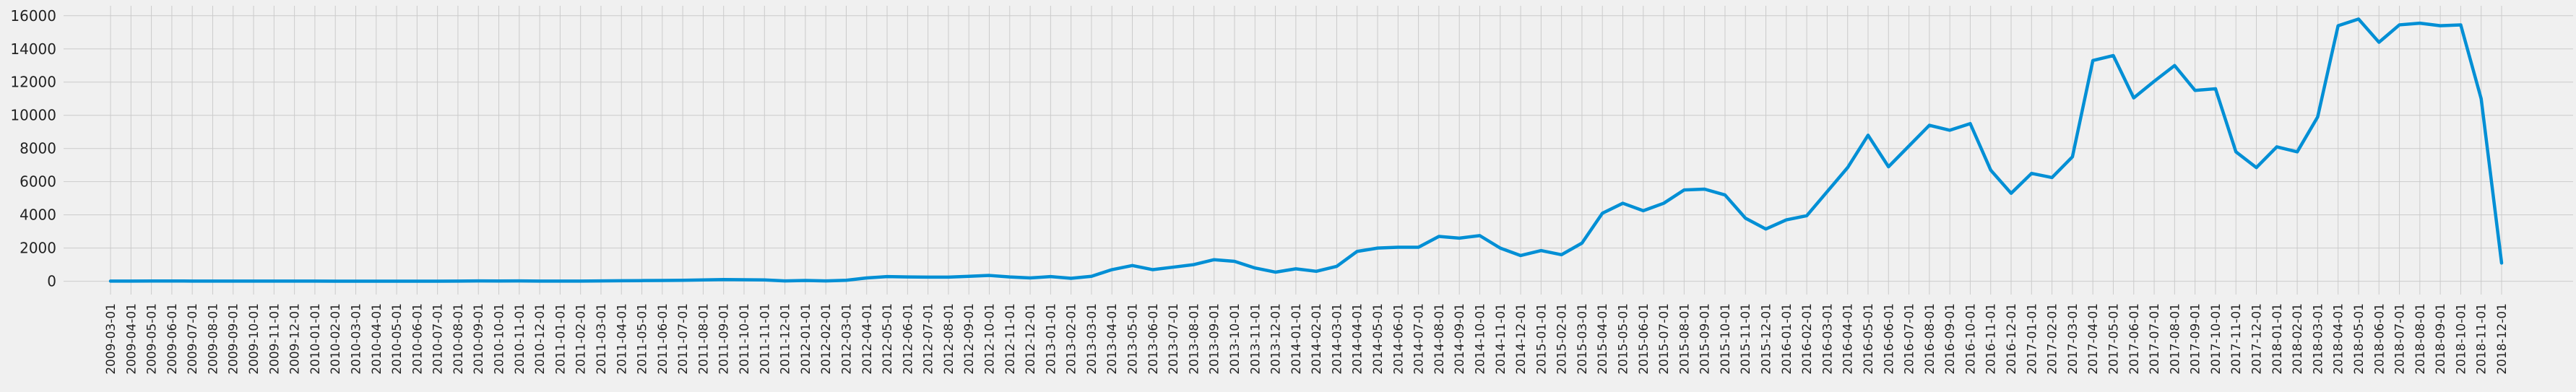 This screenshot has width=2576, height=392. What do you see at coordinates (1255, 339) in the screenshot?
I see `x-tick-label: 2013-11-01` at bounding box center [1255, 339].